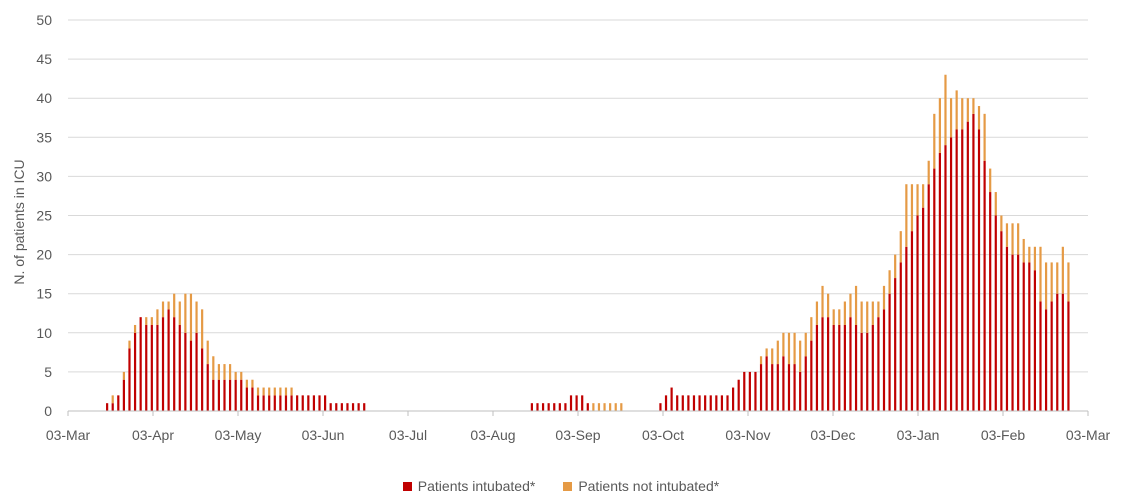  Describe the element at coordinates (44, 176) in the screenshot. I see `y-tick-label-30: 30` at that location.